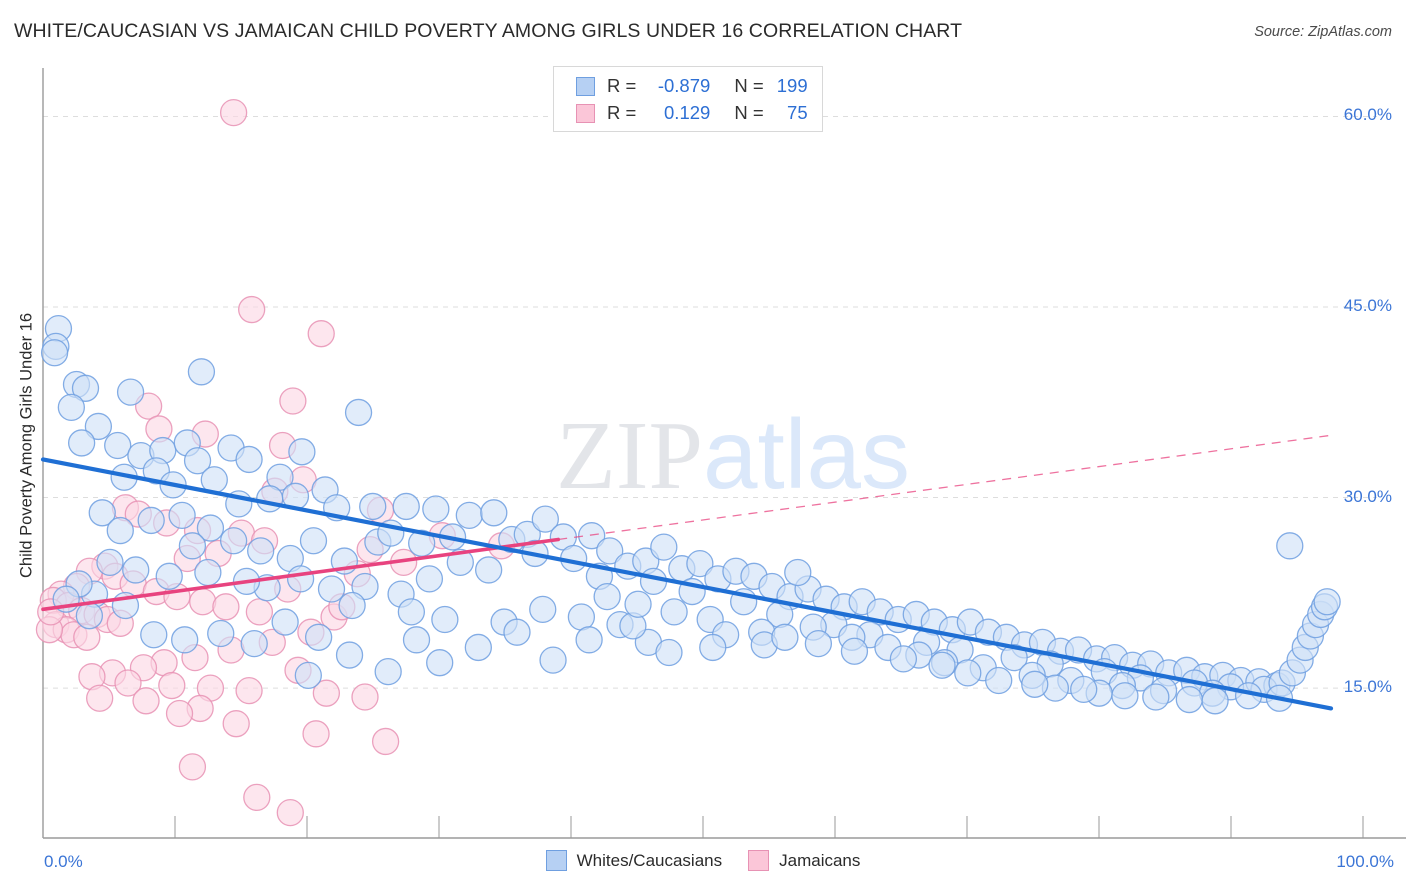 This screenshot has height=892, width=1406. I want to click on y-tick-label-30: 30.0%, so click(1367, 496).